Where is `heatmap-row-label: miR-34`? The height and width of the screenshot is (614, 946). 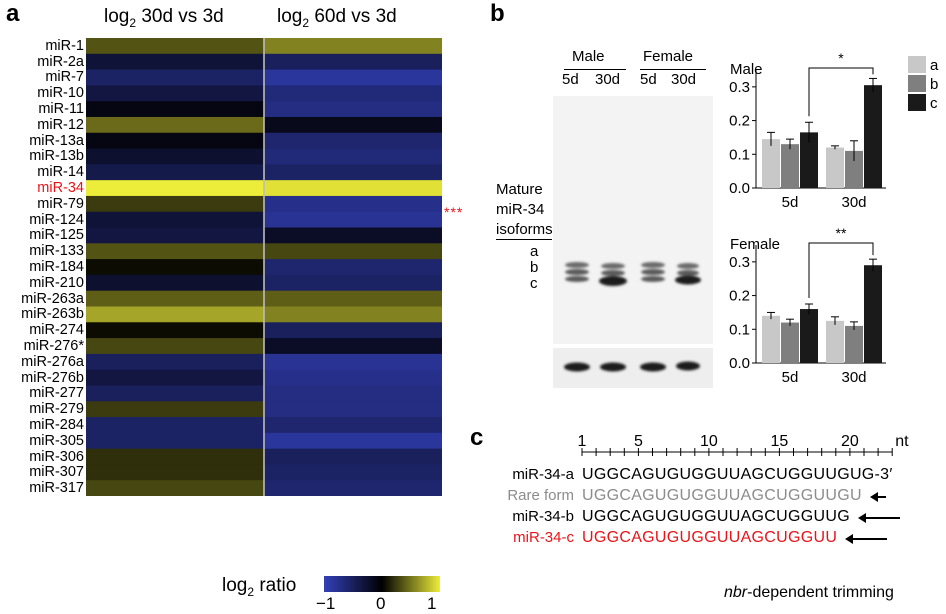
heatmap-row-label: miR-34 is located at coordinates (60, 188).